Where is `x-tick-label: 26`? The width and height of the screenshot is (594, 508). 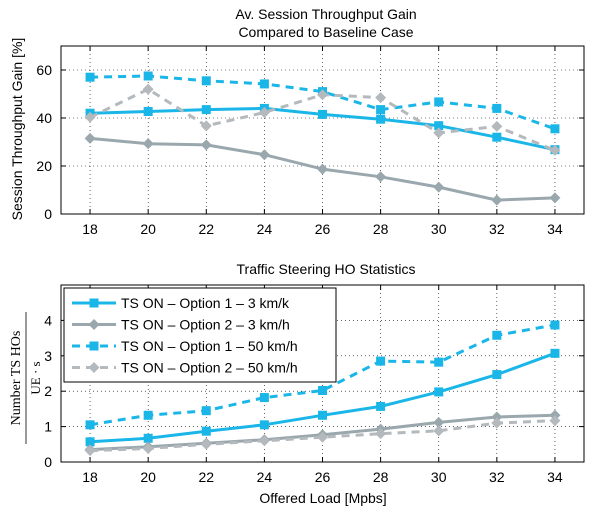 x-tick-label: 26 is located at coordinates (323, 477).